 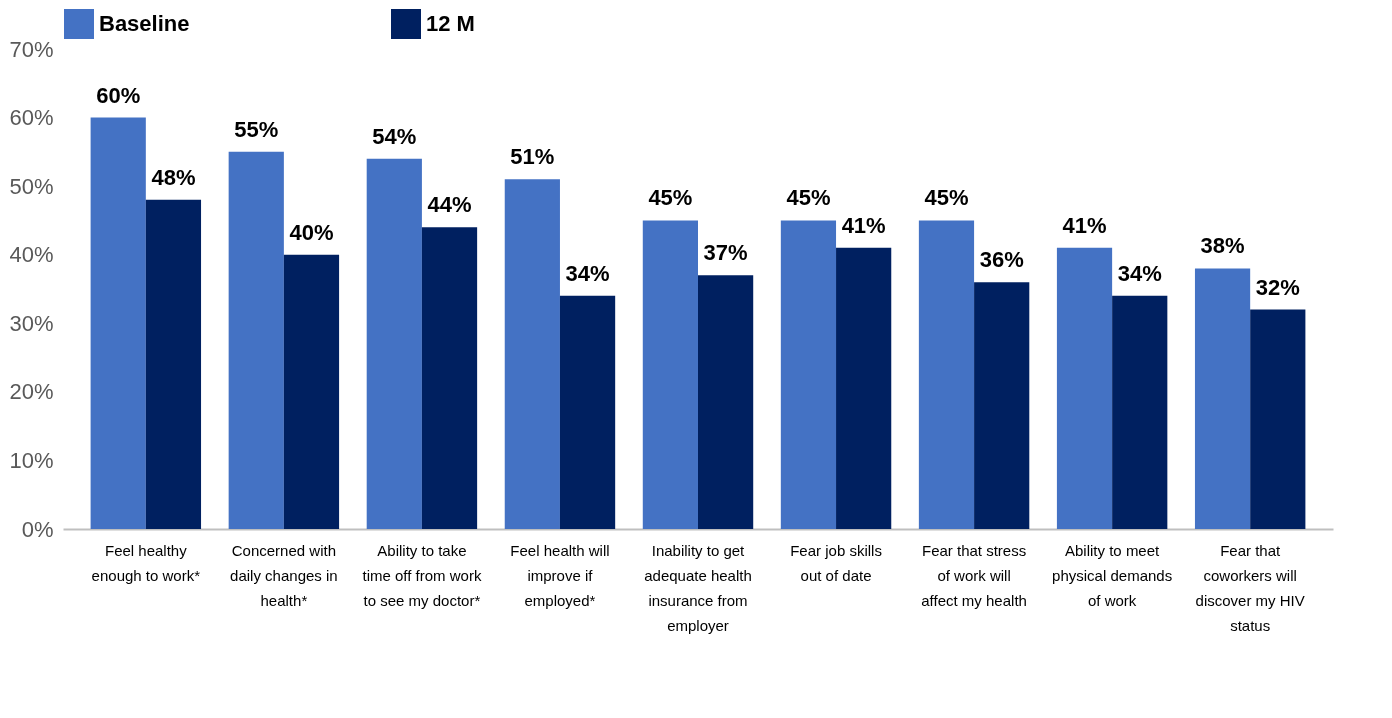 What do you see at coordinates (31, 323) in the screenshot?
I see `y-tick-label: 30%` at bounding box center [31, 323].